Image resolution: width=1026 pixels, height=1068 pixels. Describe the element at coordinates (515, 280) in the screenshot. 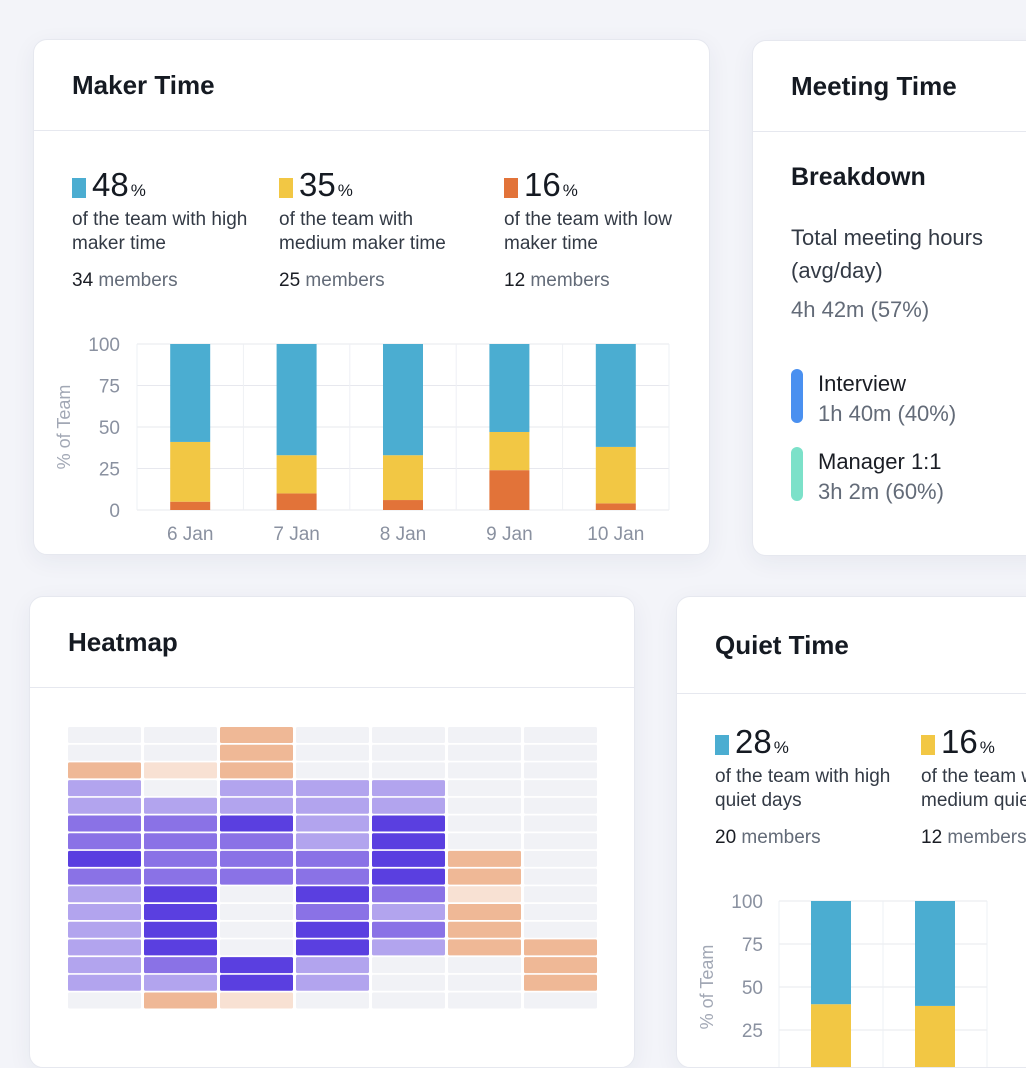

I see `stat-member-count: 12` at that location.